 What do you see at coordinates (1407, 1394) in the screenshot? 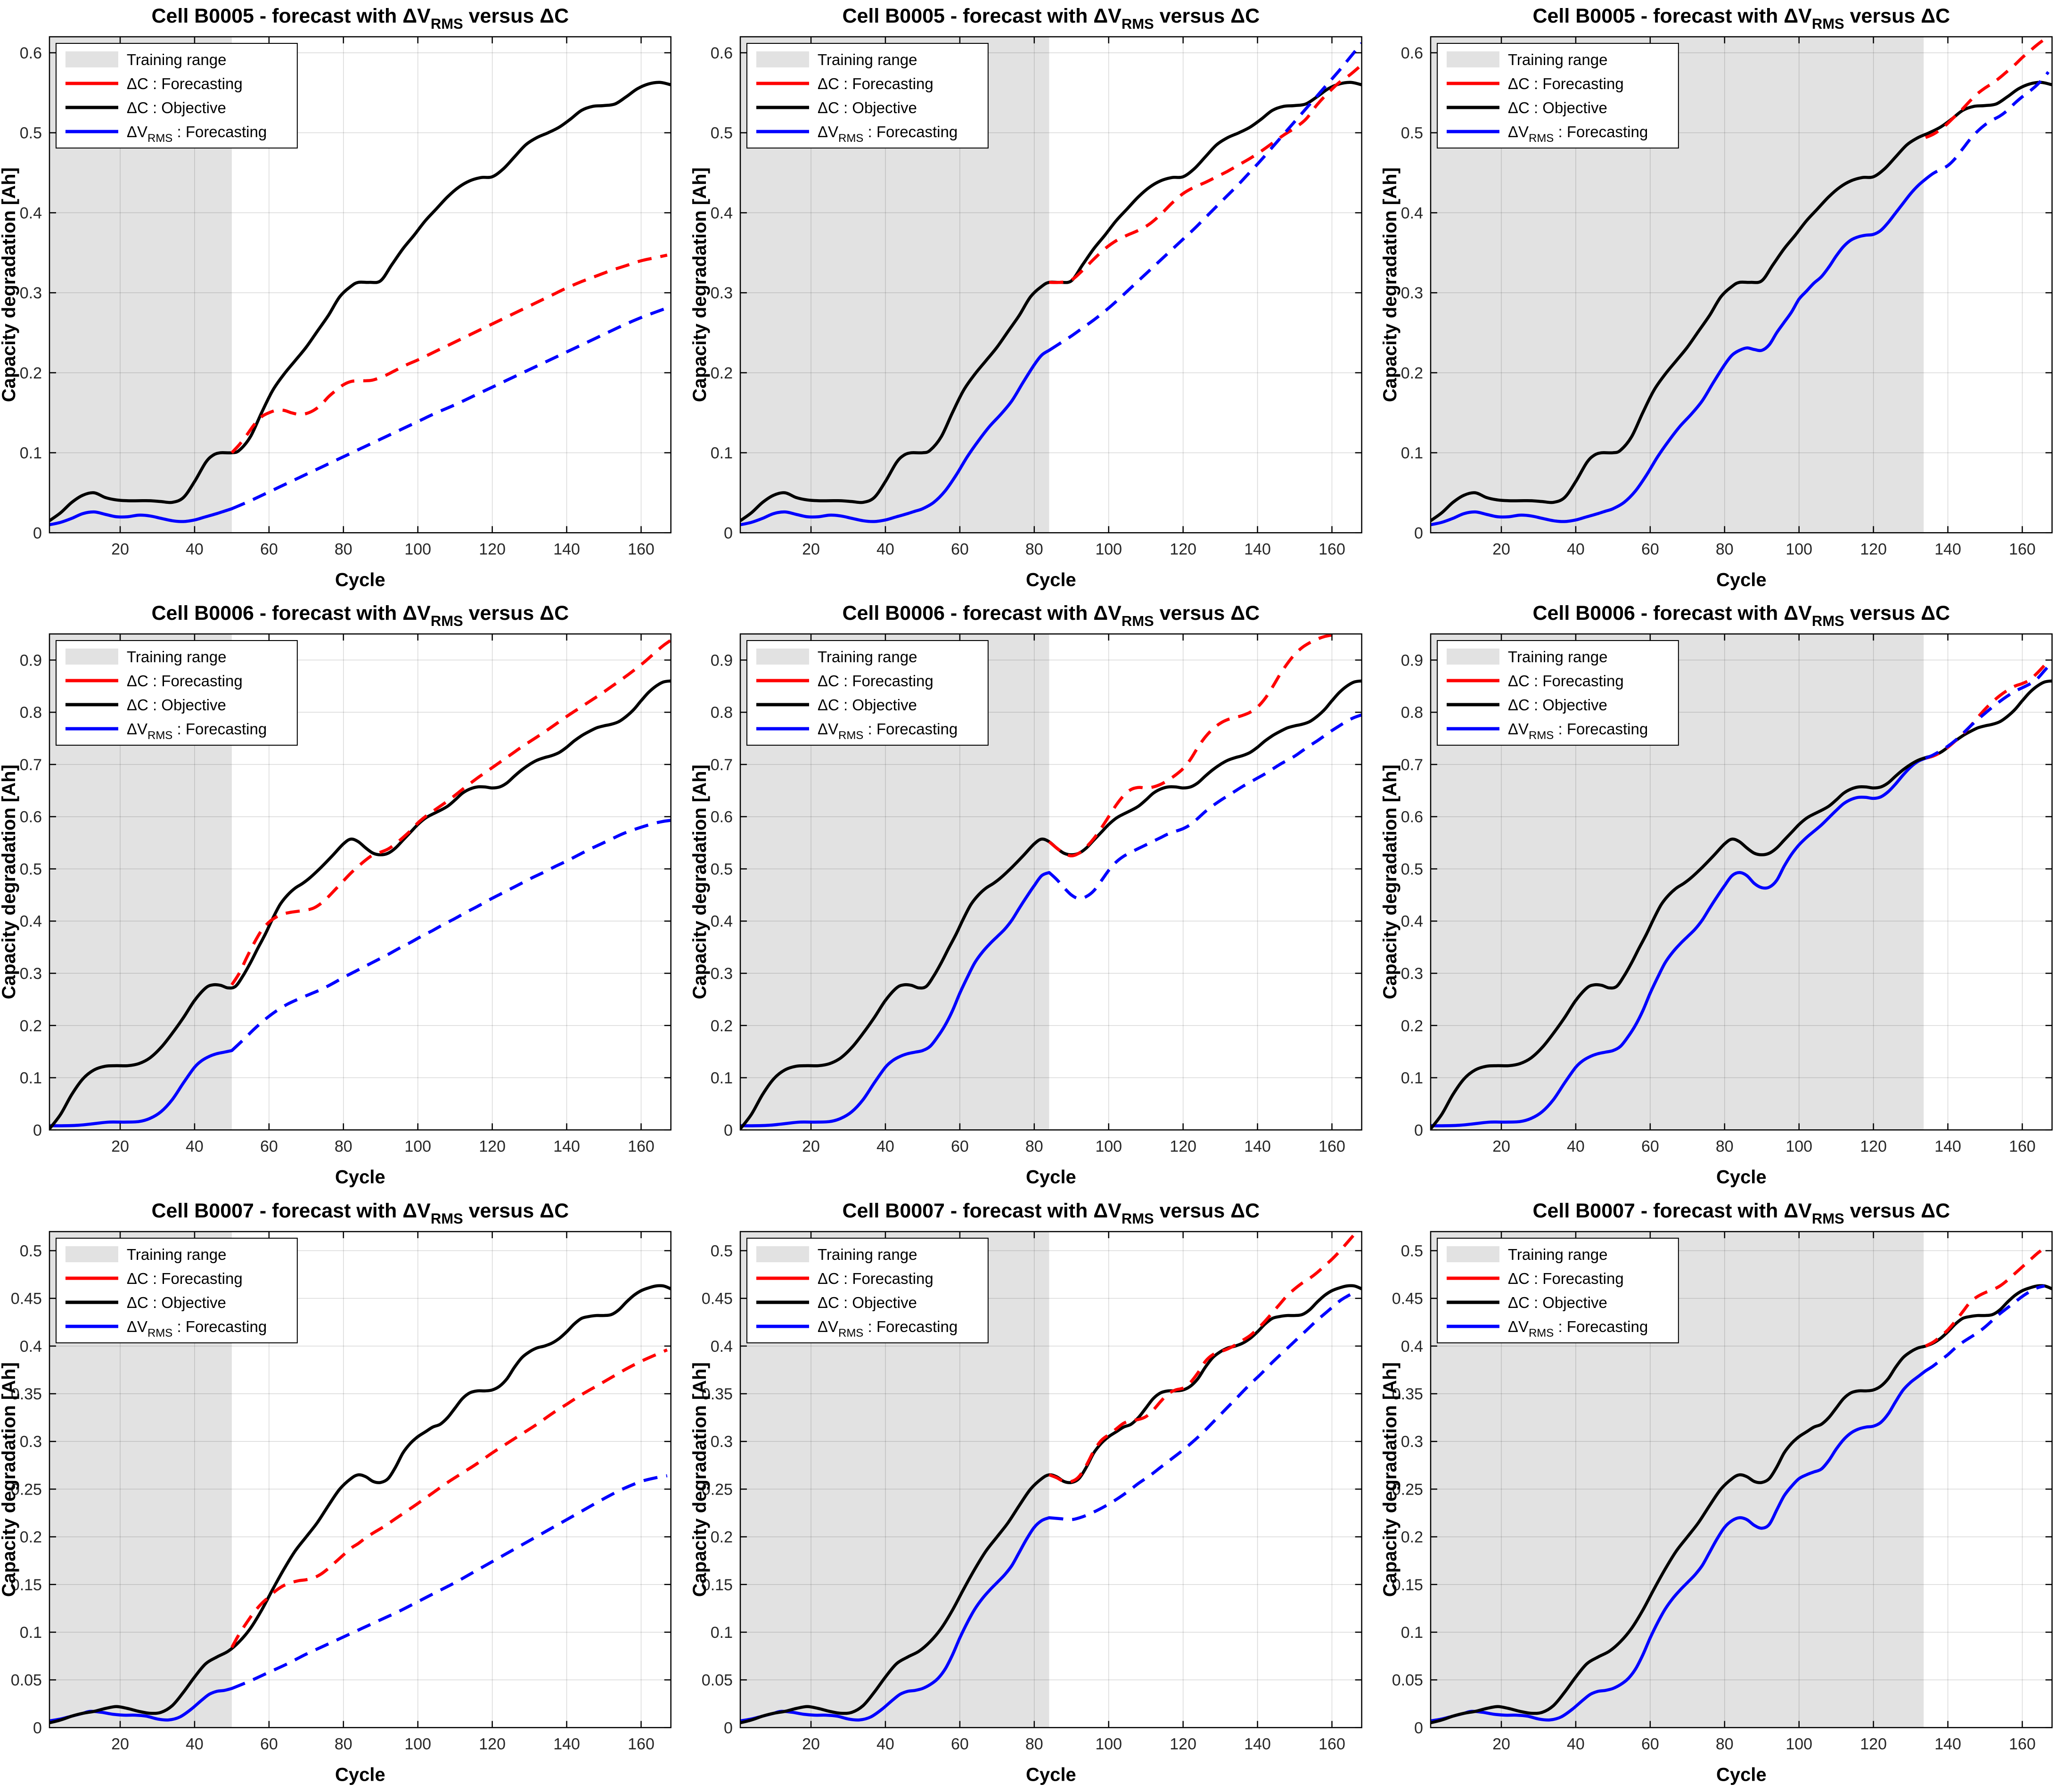
I see `y-tick-label: 0.35` at bounding box center [1407, 1394].